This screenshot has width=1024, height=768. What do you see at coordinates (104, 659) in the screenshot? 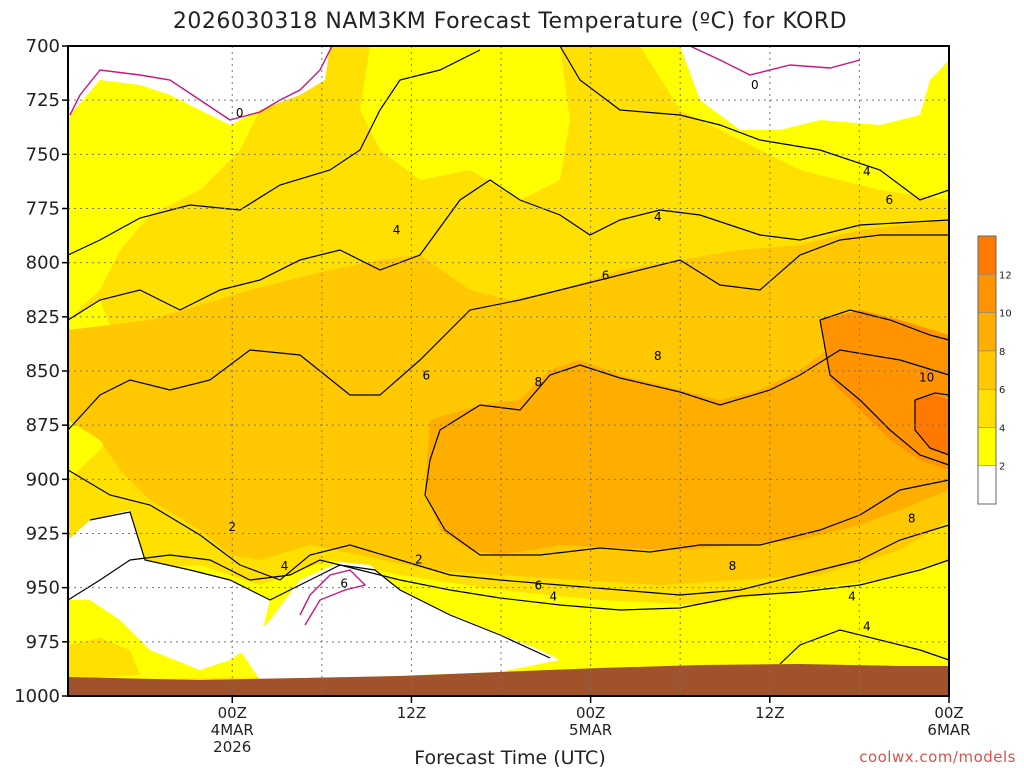
I see `band-2-4-surface-left` at bounding box center [104, 659].